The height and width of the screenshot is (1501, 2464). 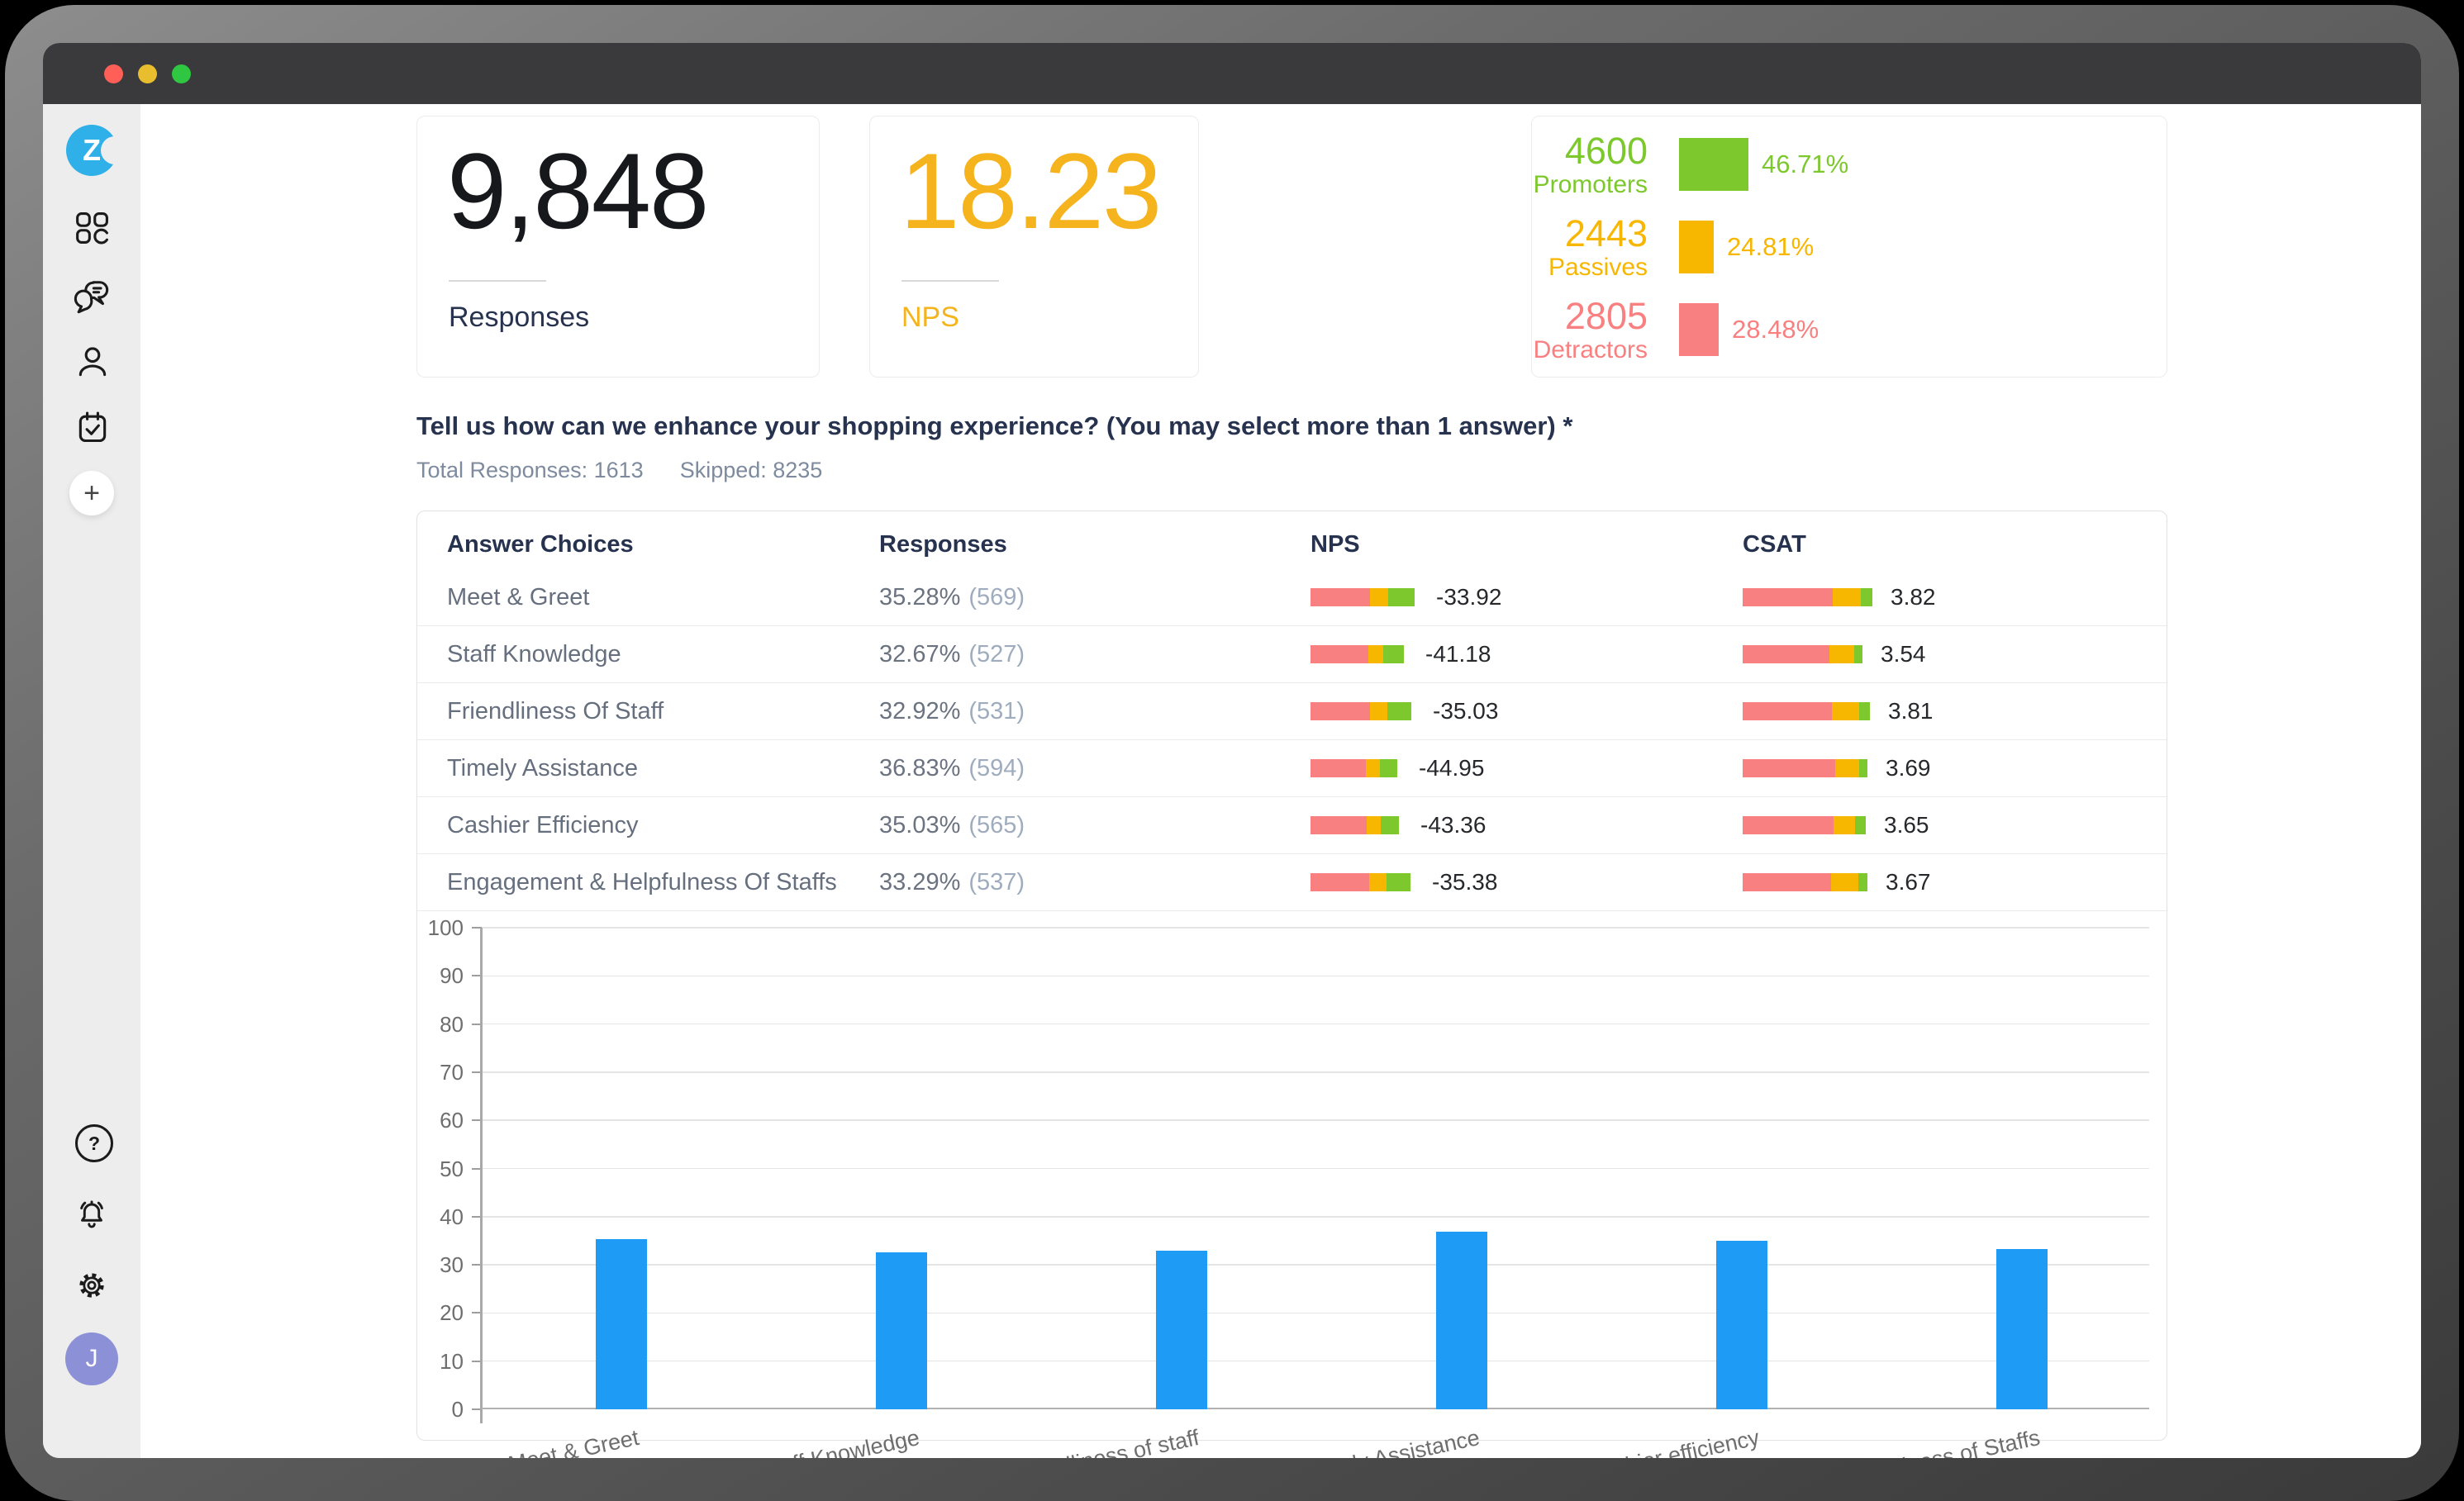 I want to click on y-axis-label: 50, so click(x=452, y=1168).